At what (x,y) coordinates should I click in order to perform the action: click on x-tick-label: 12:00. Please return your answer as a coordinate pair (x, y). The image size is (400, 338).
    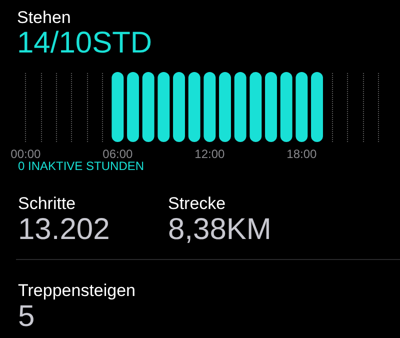
    Looking at the image, I should click on (210, 154).